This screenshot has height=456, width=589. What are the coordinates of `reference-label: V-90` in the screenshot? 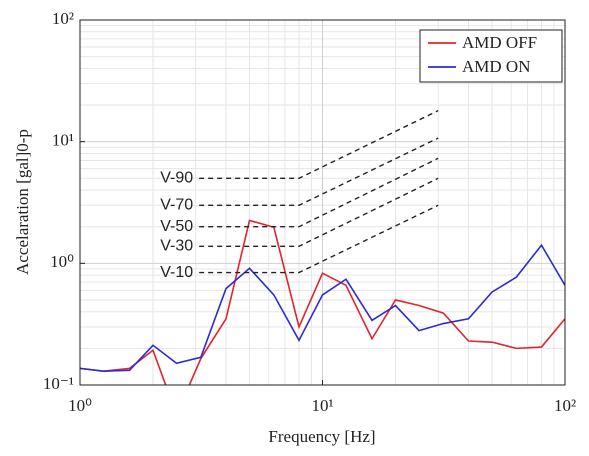 It's located at (176, 178).